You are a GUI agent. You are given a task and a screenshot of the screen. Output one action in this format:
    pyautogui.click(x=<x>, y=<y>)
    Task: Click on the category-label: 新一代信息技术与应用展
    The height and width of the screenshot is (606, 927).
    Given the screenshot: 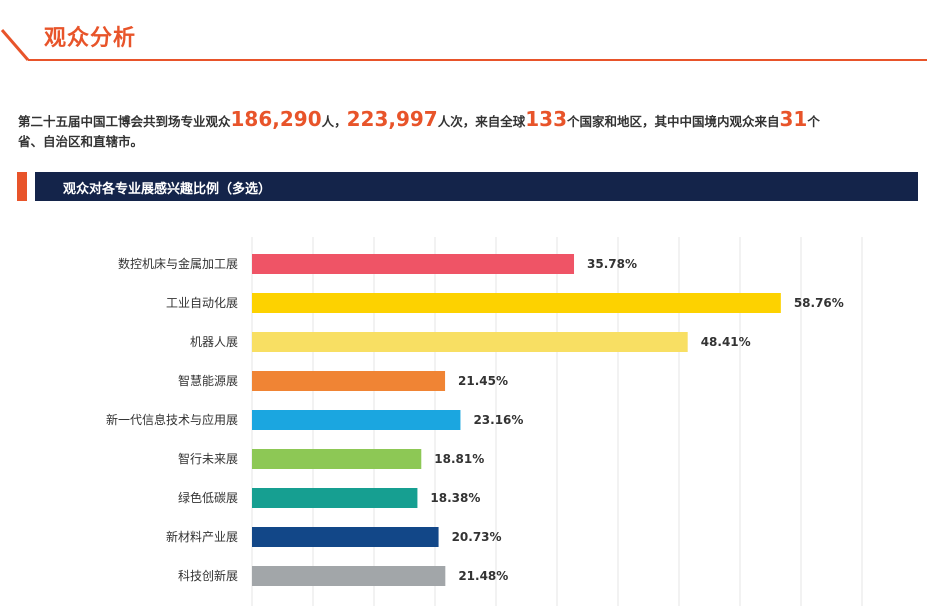 What is the action you would take?
    pyautogui.click(x=172, y=419)
    